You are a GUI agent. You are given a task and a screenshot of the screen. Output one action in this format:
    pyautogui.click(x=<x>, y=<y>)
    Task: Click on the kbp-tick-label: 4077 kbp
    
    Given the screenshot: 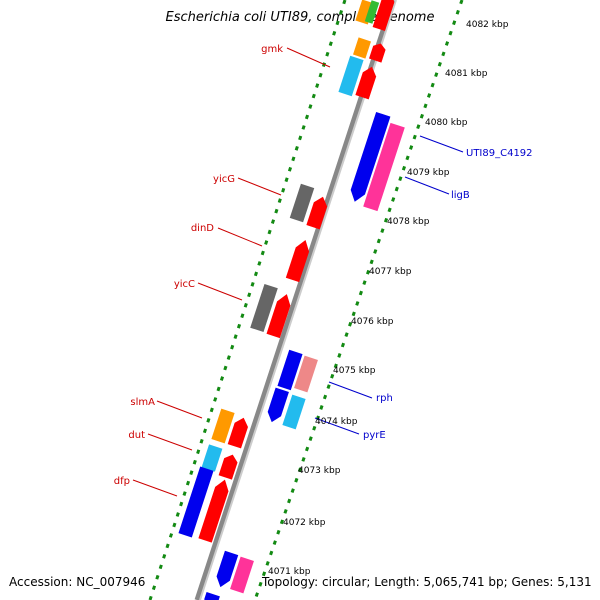 What is the action you would take?
    pyautogui.click(x=390, y=272)
    